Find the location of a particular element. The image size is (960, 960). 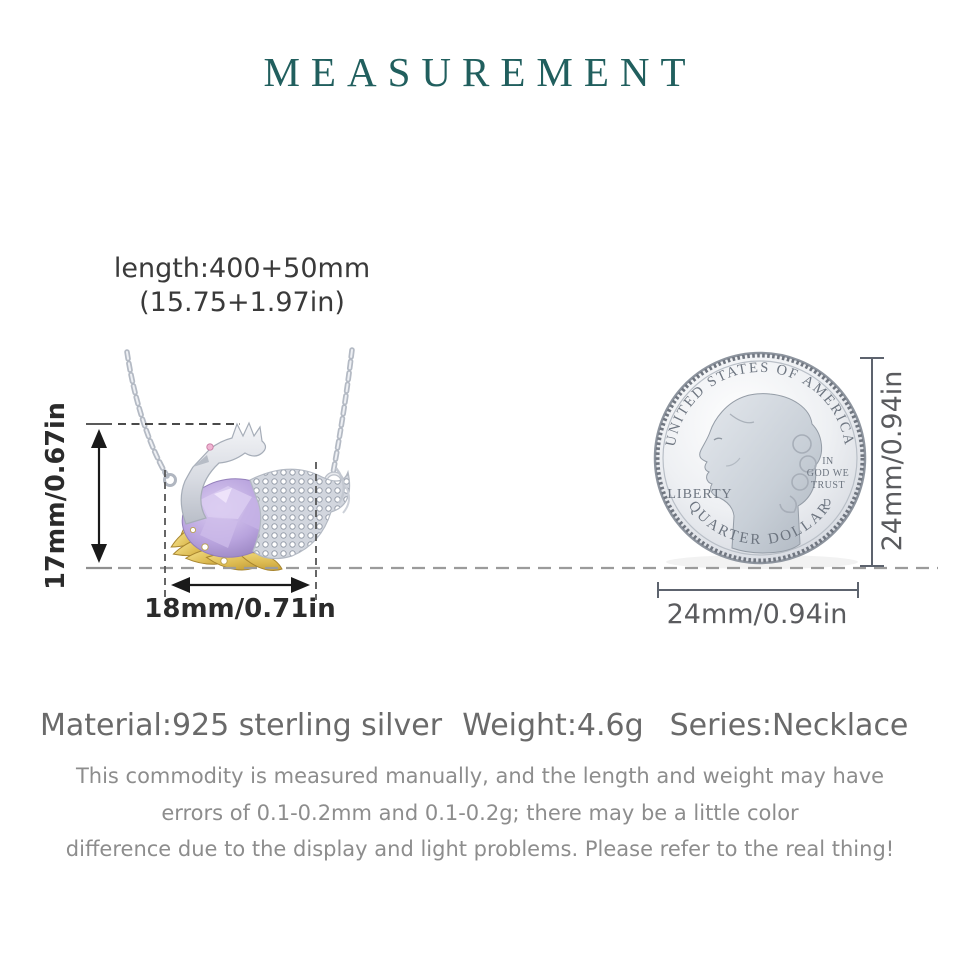

spec-weight: Weight:4.6g is located at coordinates (553, 725).